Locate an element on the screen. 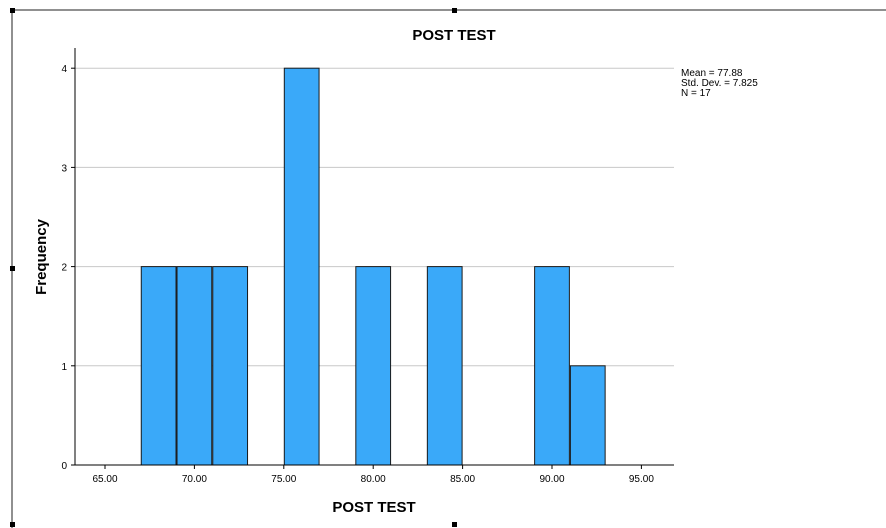 The height and width of the screenshot is (528, 886). x-tick-label-85.00: 85.00 is located at coordinates (462, 479).